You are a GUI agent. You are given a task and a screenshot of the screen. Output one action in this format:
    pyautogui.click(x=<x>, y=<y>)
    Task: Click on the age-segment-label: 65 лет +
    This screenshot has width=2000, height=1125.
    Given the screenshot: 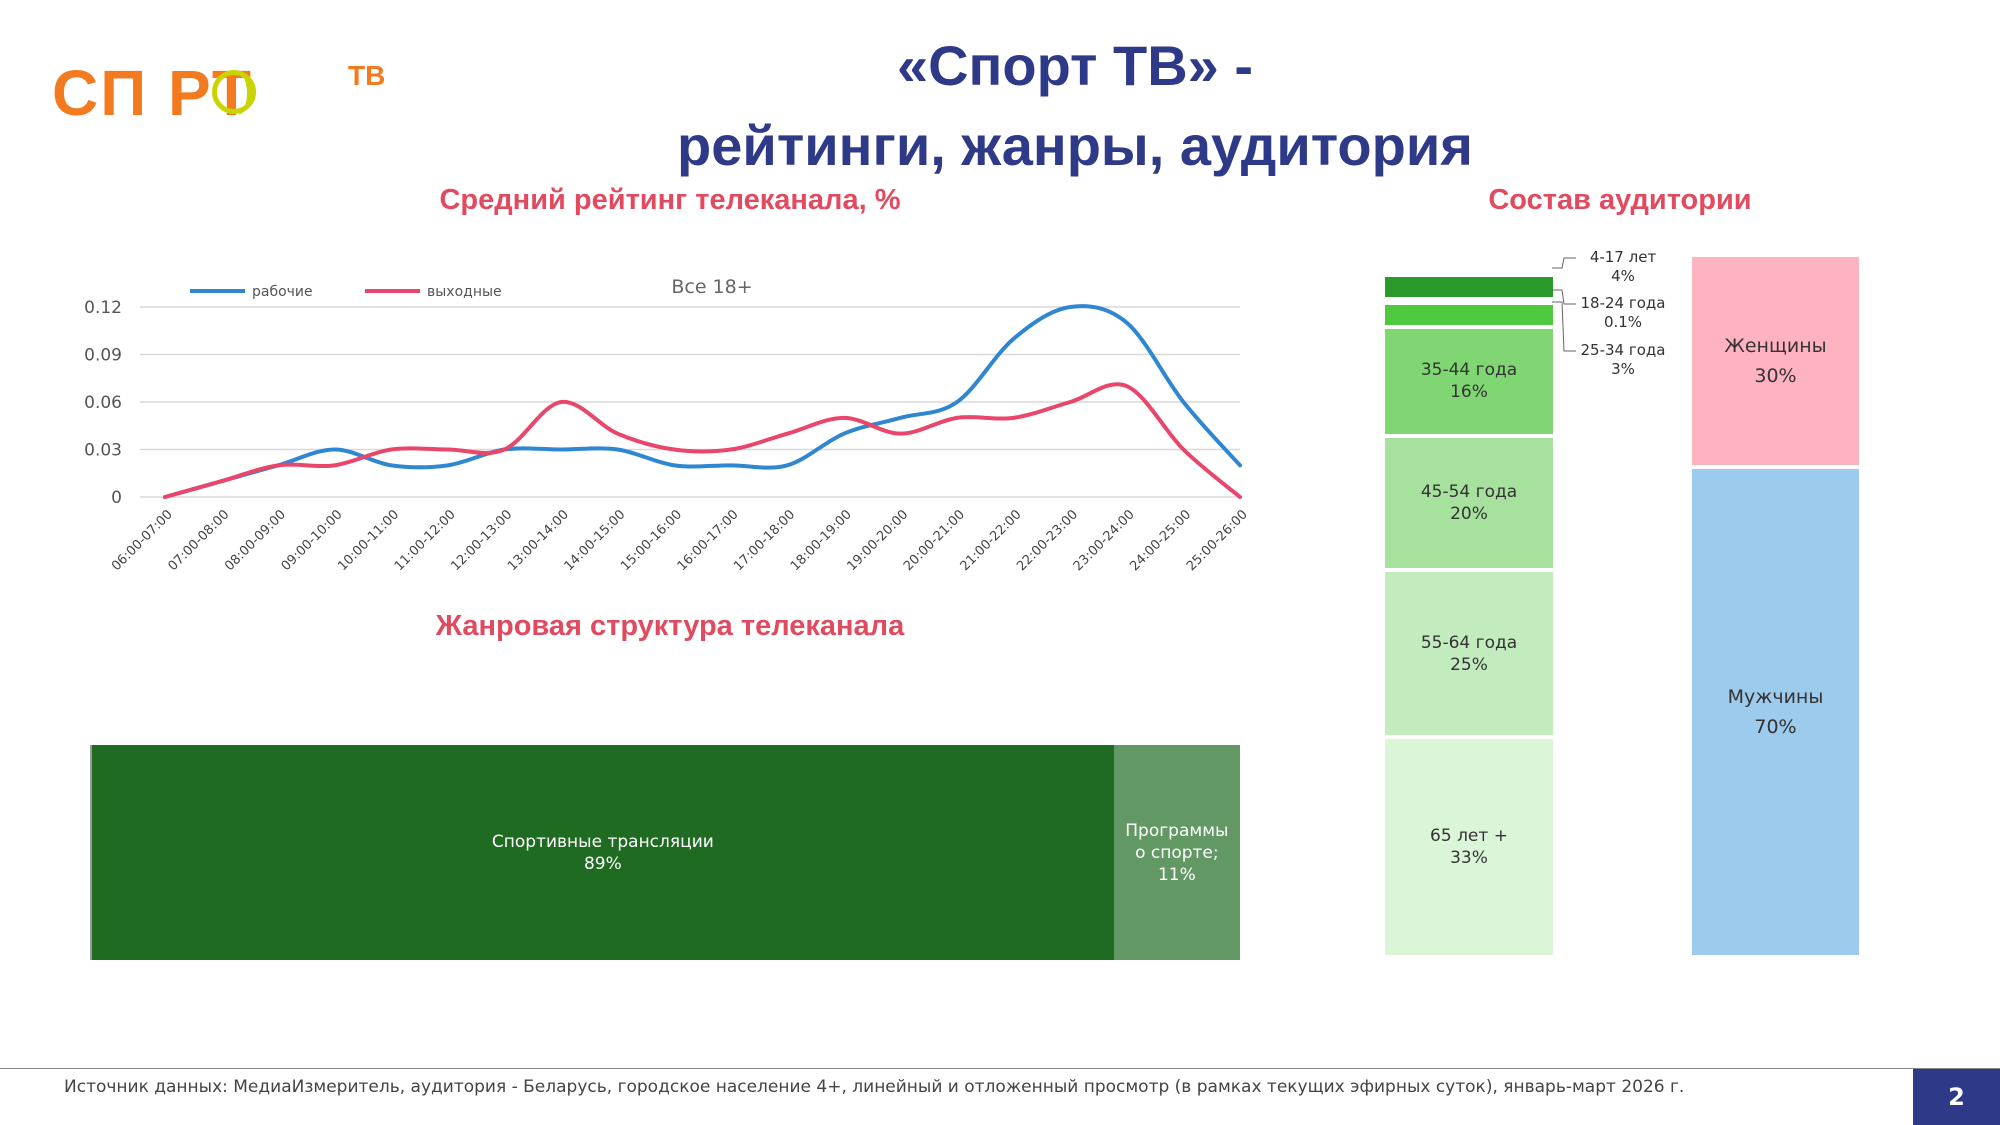 What is the action you would take?
    pyautogui.click(x=1469, y=836)
    